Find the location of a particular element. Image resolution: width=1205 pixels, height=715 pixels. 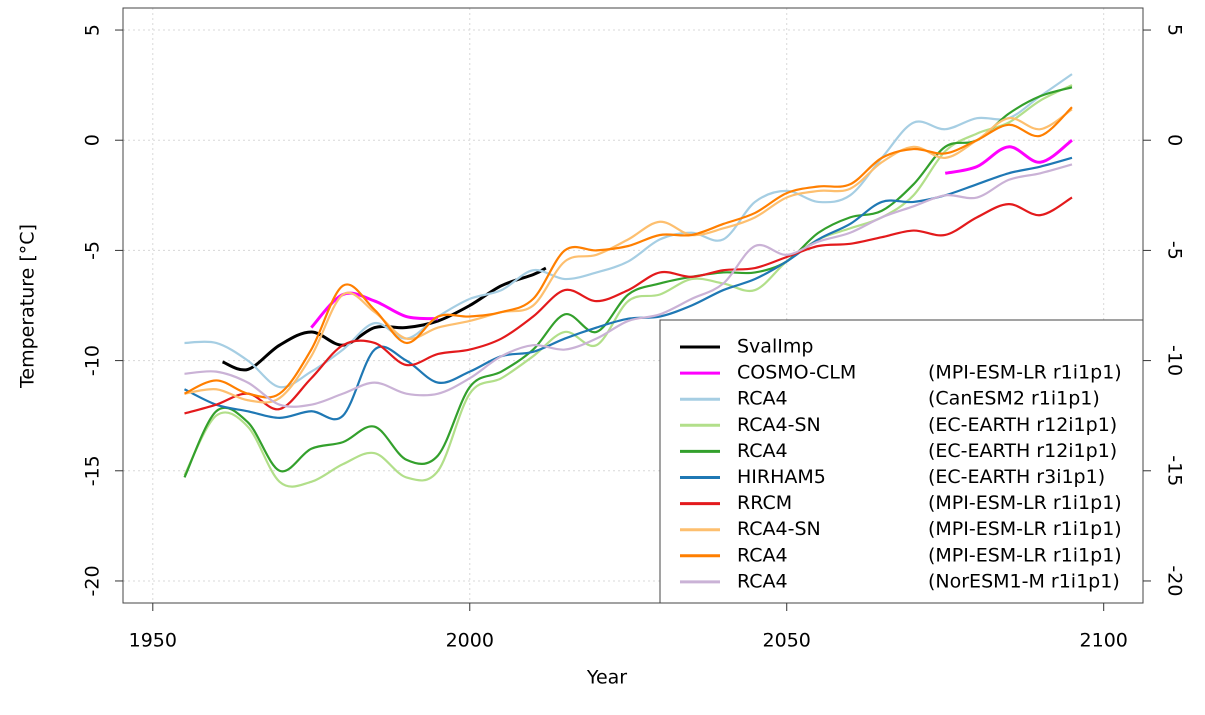

x-tick-label: 2050 is located at coordinates (787, 641).